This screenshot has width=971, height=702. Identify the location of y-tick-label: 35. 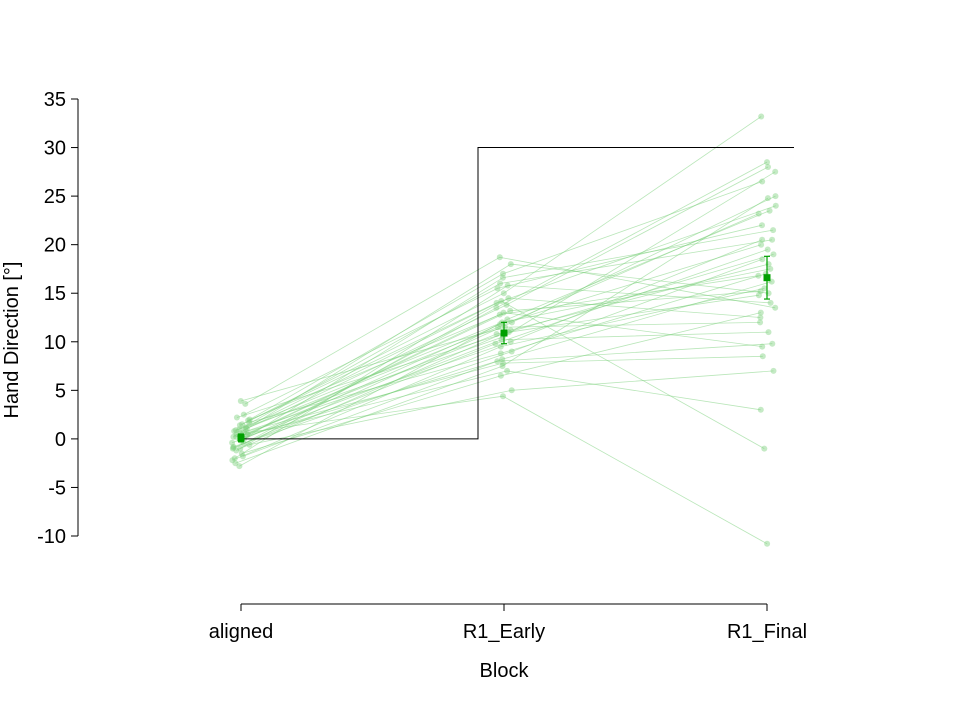
(55, 100).